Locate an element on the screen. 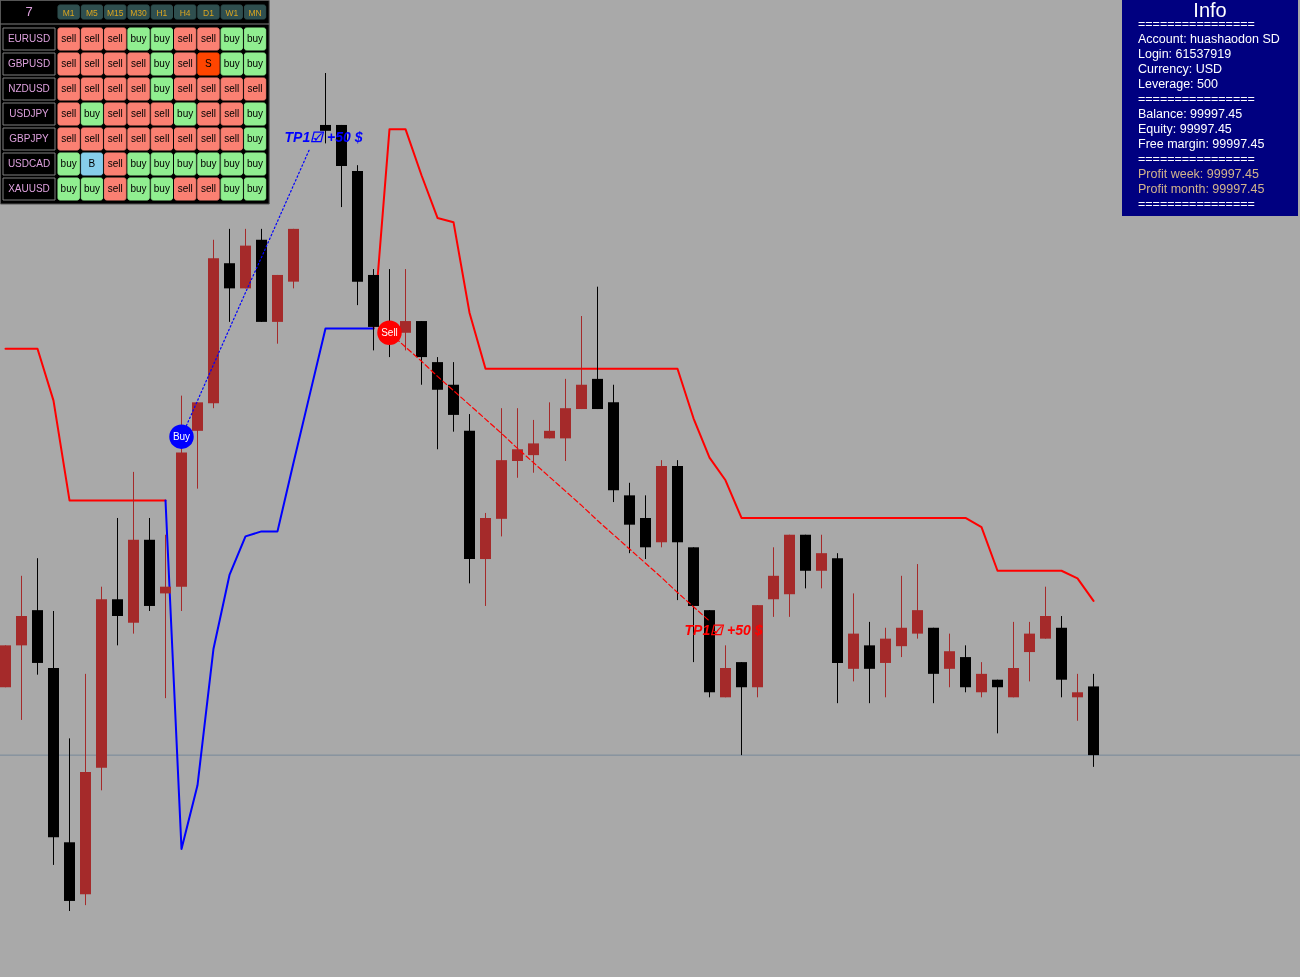  category-label: XAUUSD is located at coordinates (29, 188).